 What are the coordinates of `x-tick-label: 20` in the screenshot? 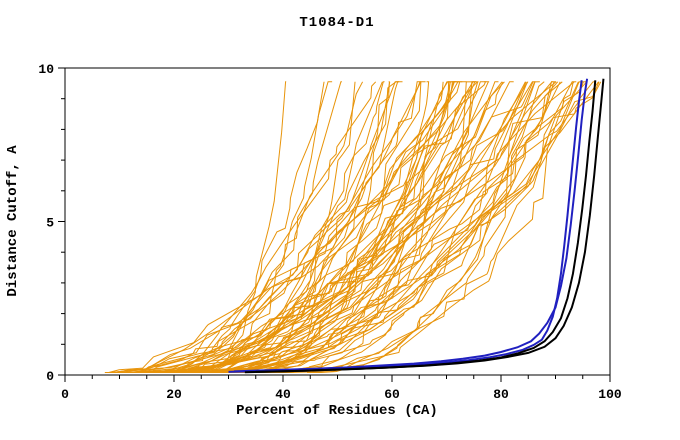 It's located at (174, 394).